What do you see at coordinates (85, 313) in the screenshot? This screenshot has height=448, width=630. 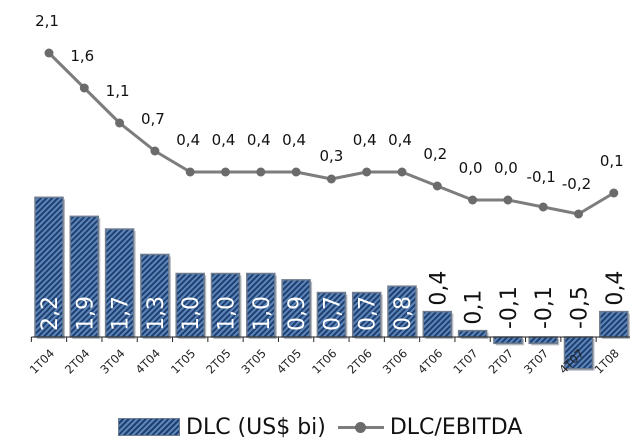 I see `bar-value-label: 1,9` at bounding box center [85, 313].